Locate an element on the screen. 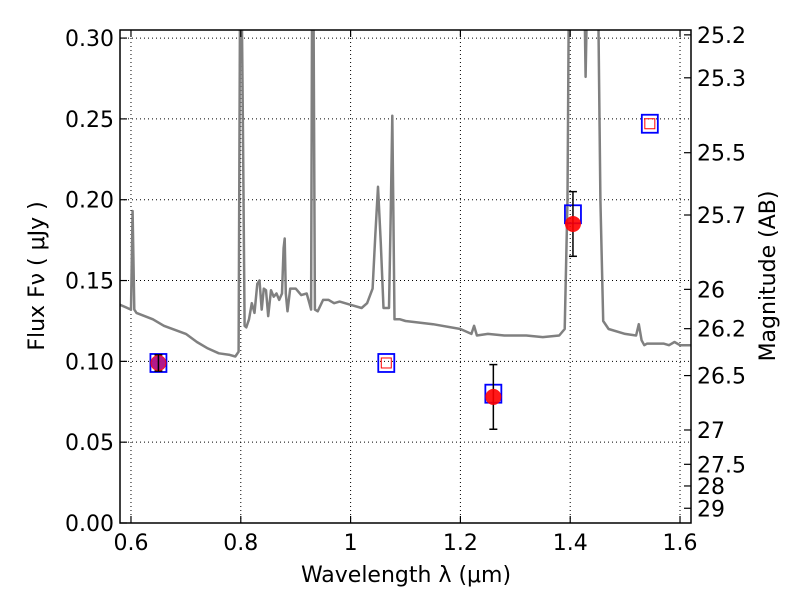  y-tick-label: 0.30 is located at coordinates (89, 39).